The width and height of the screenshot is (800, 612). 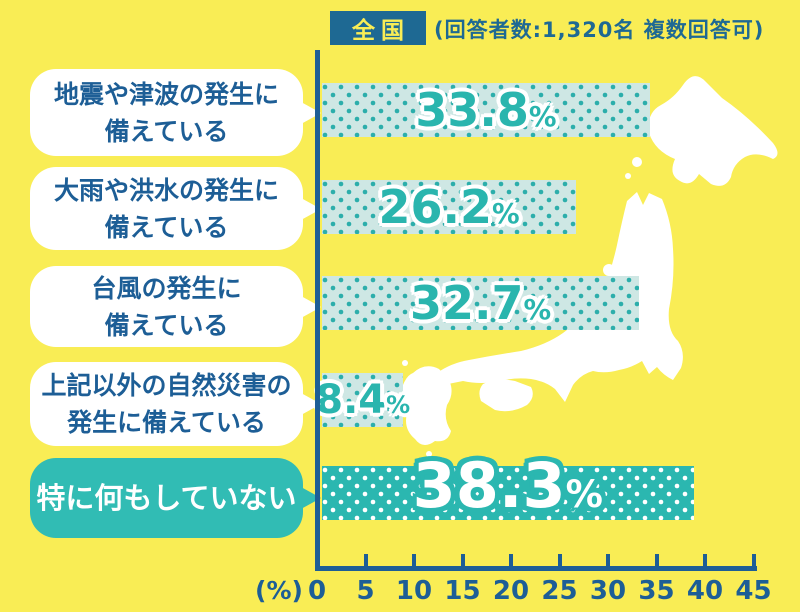 I want to click on x-tick-label: 10, so click(x=414, y=591).